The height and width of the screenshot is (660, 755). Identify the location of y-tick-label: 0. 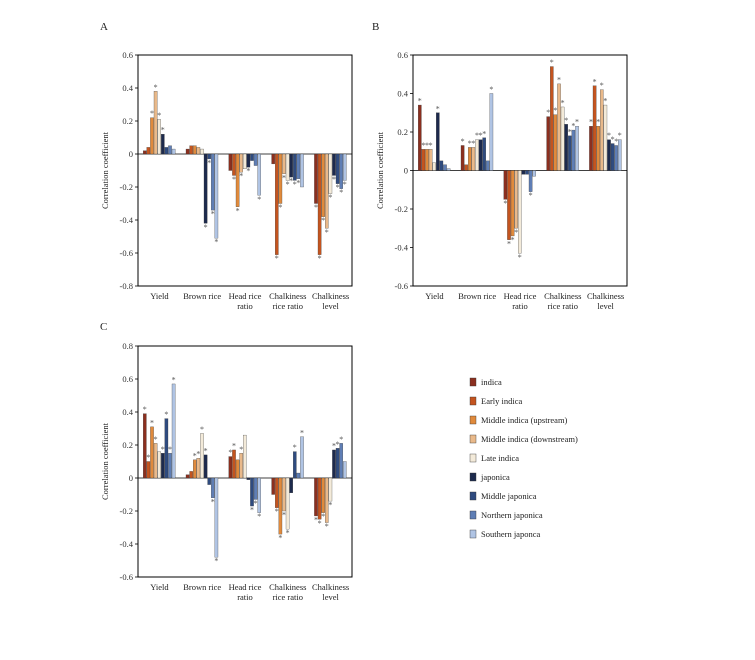
(406, 171).